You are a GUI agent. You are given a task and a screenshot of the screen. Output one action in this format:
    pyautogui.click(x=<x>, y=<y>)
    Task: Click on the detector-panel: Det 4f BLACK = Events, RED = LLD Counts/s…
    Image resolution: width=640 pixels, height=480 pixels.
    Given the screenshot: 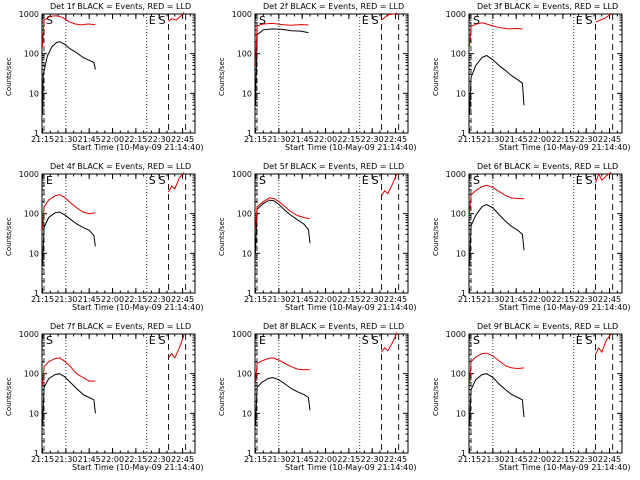 What is the action you would take?
    pyautogui.click(x=106, y=240)
    